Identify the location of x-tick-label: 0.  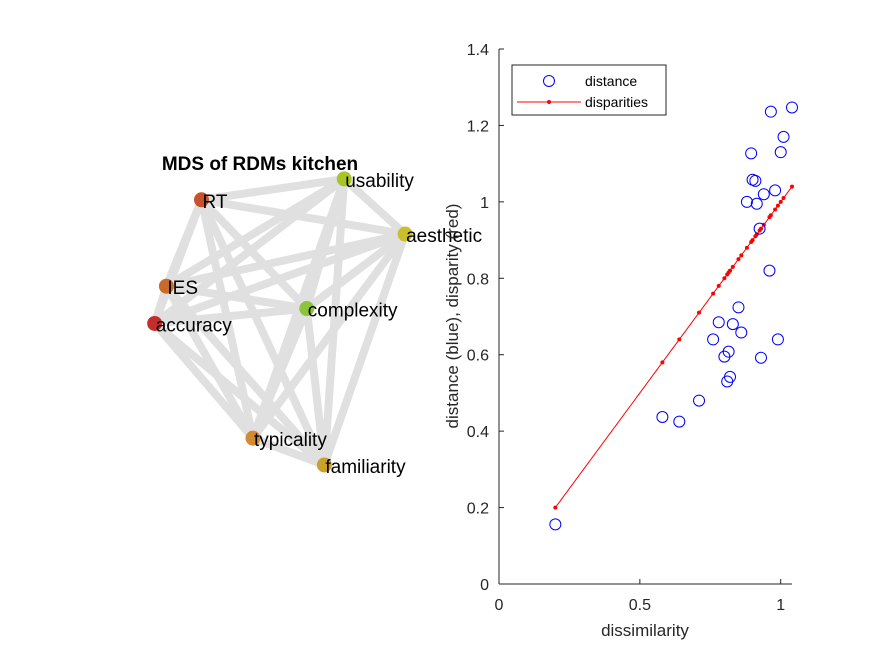
(499, 605).